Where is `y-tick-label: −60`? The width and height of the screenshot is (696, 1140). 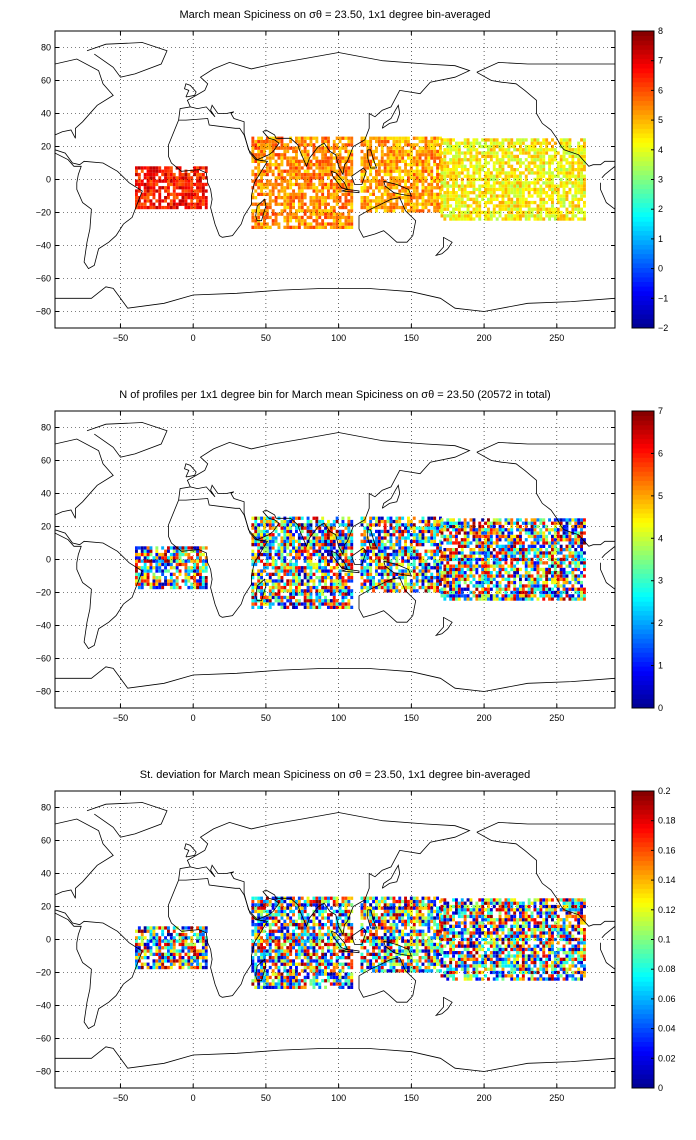
y-tick-label: −60 is located at coordinates (43, 279).